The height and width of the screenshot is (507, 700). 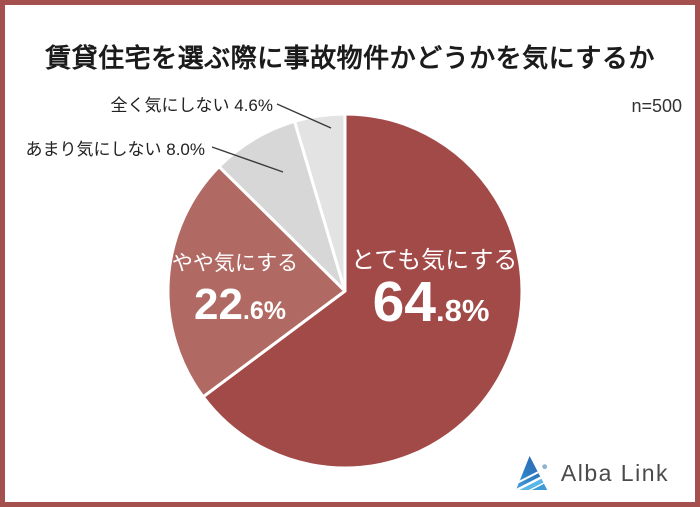 I want to click on slice-label-amari: あまり気にしない 8.0%, so click(x=115, y=149).